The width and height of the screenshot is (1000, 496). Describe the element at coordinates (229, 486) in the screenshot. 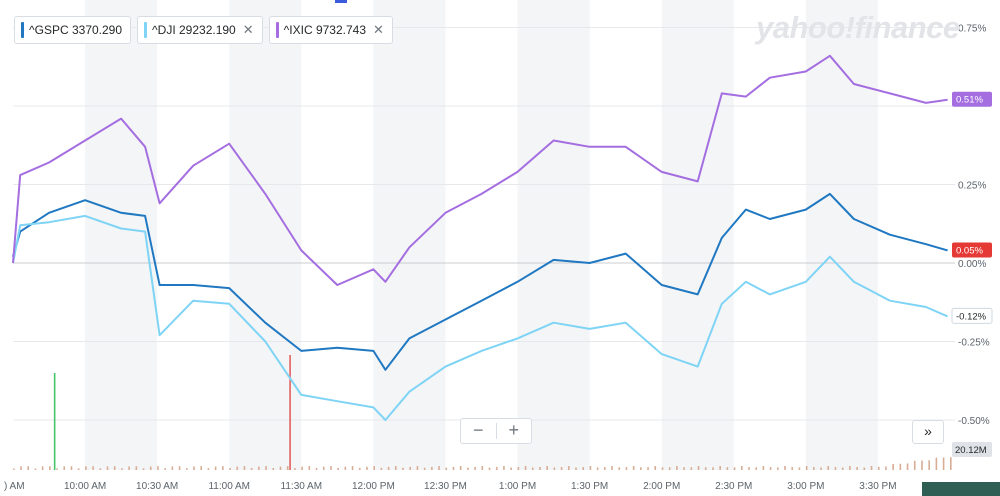

I see `x-tick-label: 11:00 AM` at that location.